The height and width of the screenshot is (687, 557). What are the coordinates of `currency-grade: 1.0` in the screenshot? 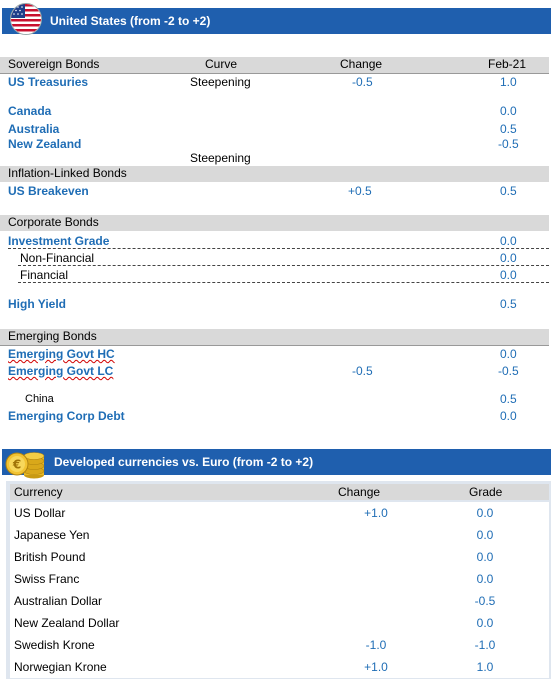 It's located at (485, 667).